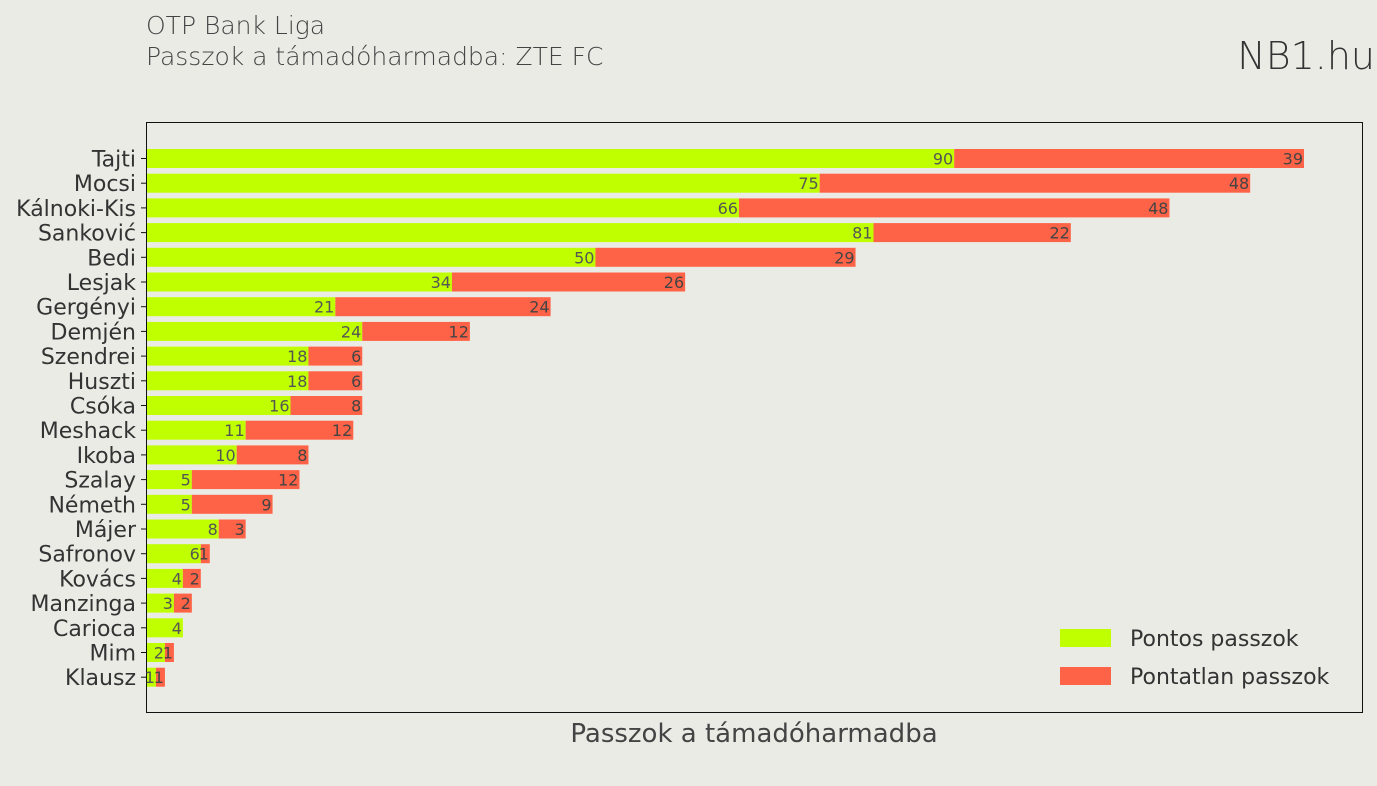 The width and height of the screenshot is (1377, 786). What do you see at coordinates (808, 183) in the screenshot?
I see `data-label-accurate: 75` at bounding box center [808, 183].